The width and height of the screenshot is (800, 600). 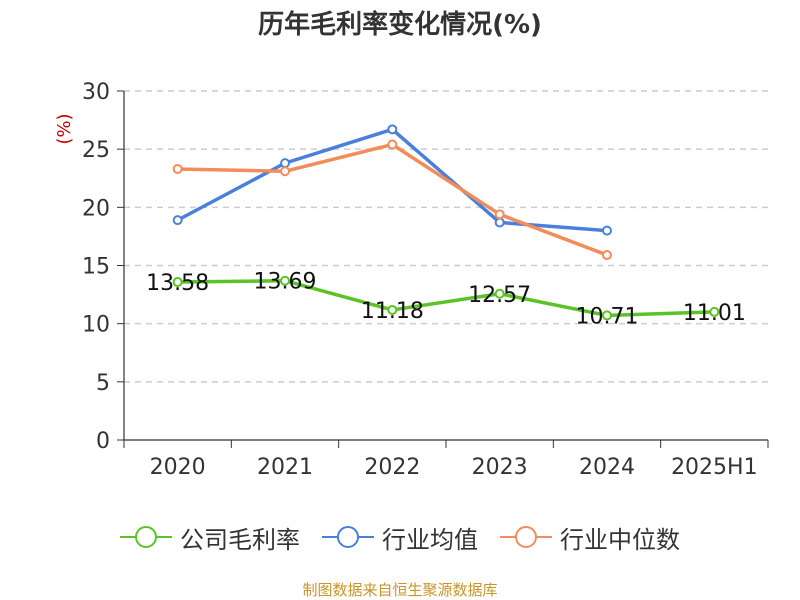 What do you see at coordinates (607, 467) in the screenshot?
I see `x-tick-label: 2024` at bounding box center [607, 467].